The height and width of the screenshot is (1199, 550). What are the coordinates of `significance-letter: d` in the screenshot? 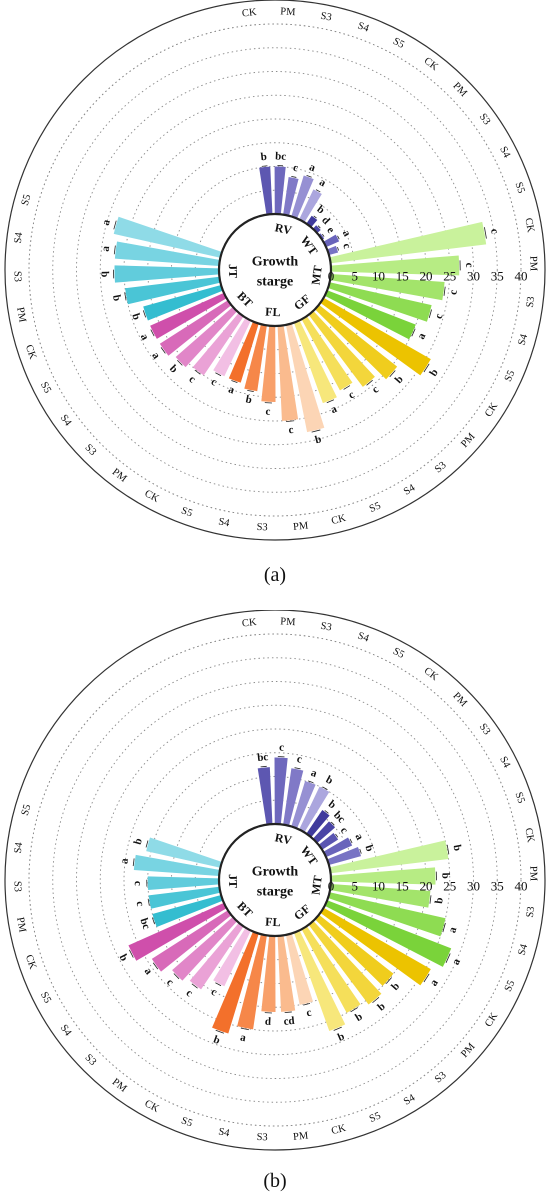 It's located at (268, 1022).